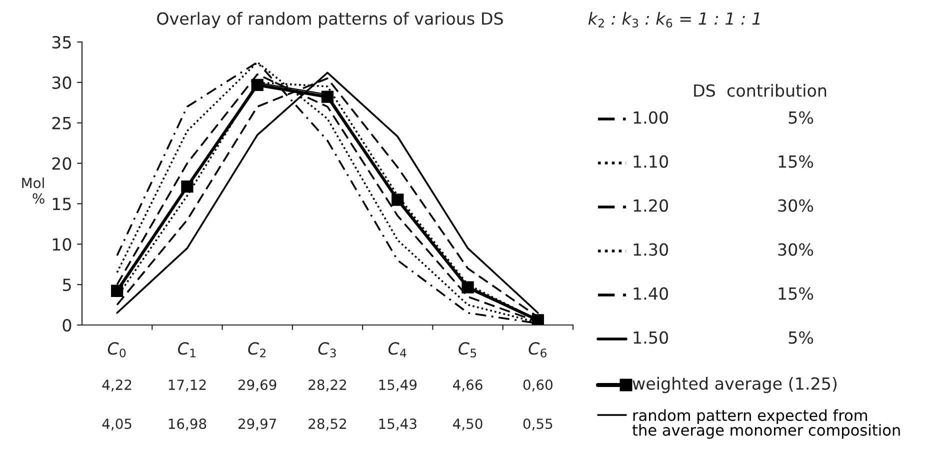 The width and height of the screenshot is (941, 450). What do you see at coordinates (537, 386) in the screenshot?
I see `data-label: 0,60` at bounding box center [537, 386].